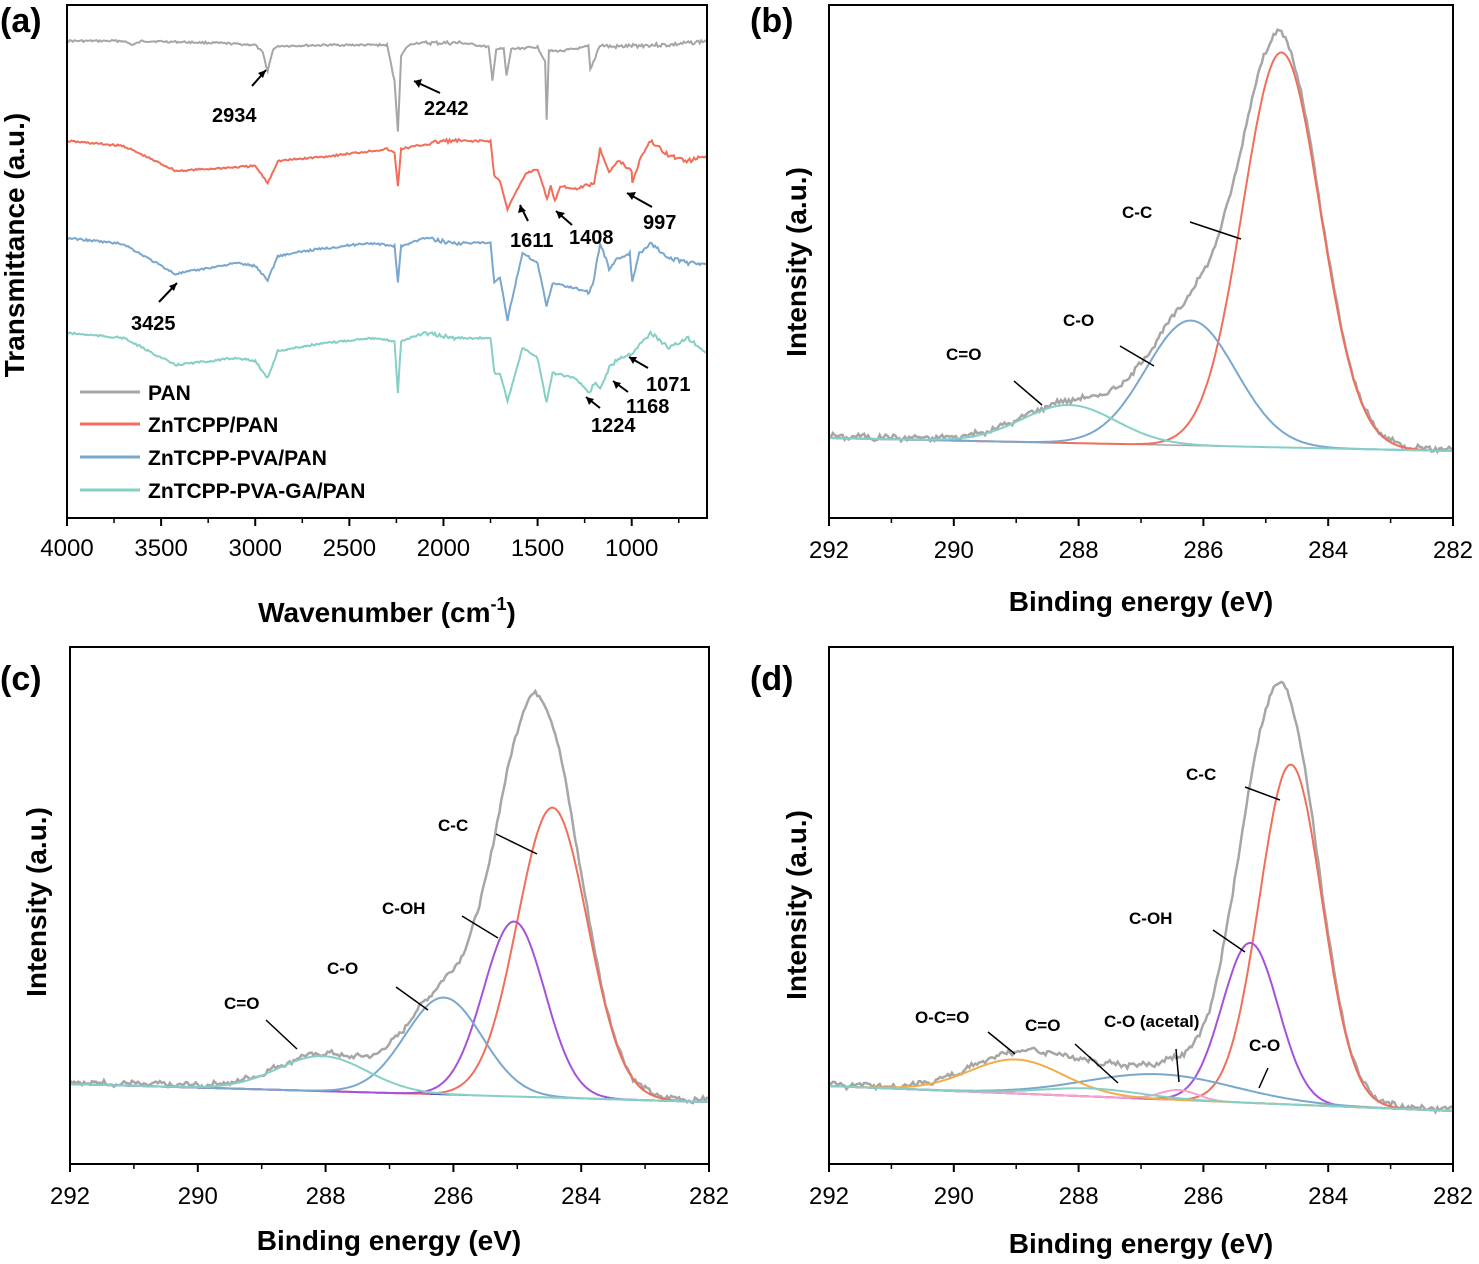 This screenshot has height=1264, width=1479. Describe the element at coordinates (1098, 927) in the screenshot. I see `panel-d-annotations: C-C C-OH C-O (acetal) C-O O-C=O C=O` at that location.